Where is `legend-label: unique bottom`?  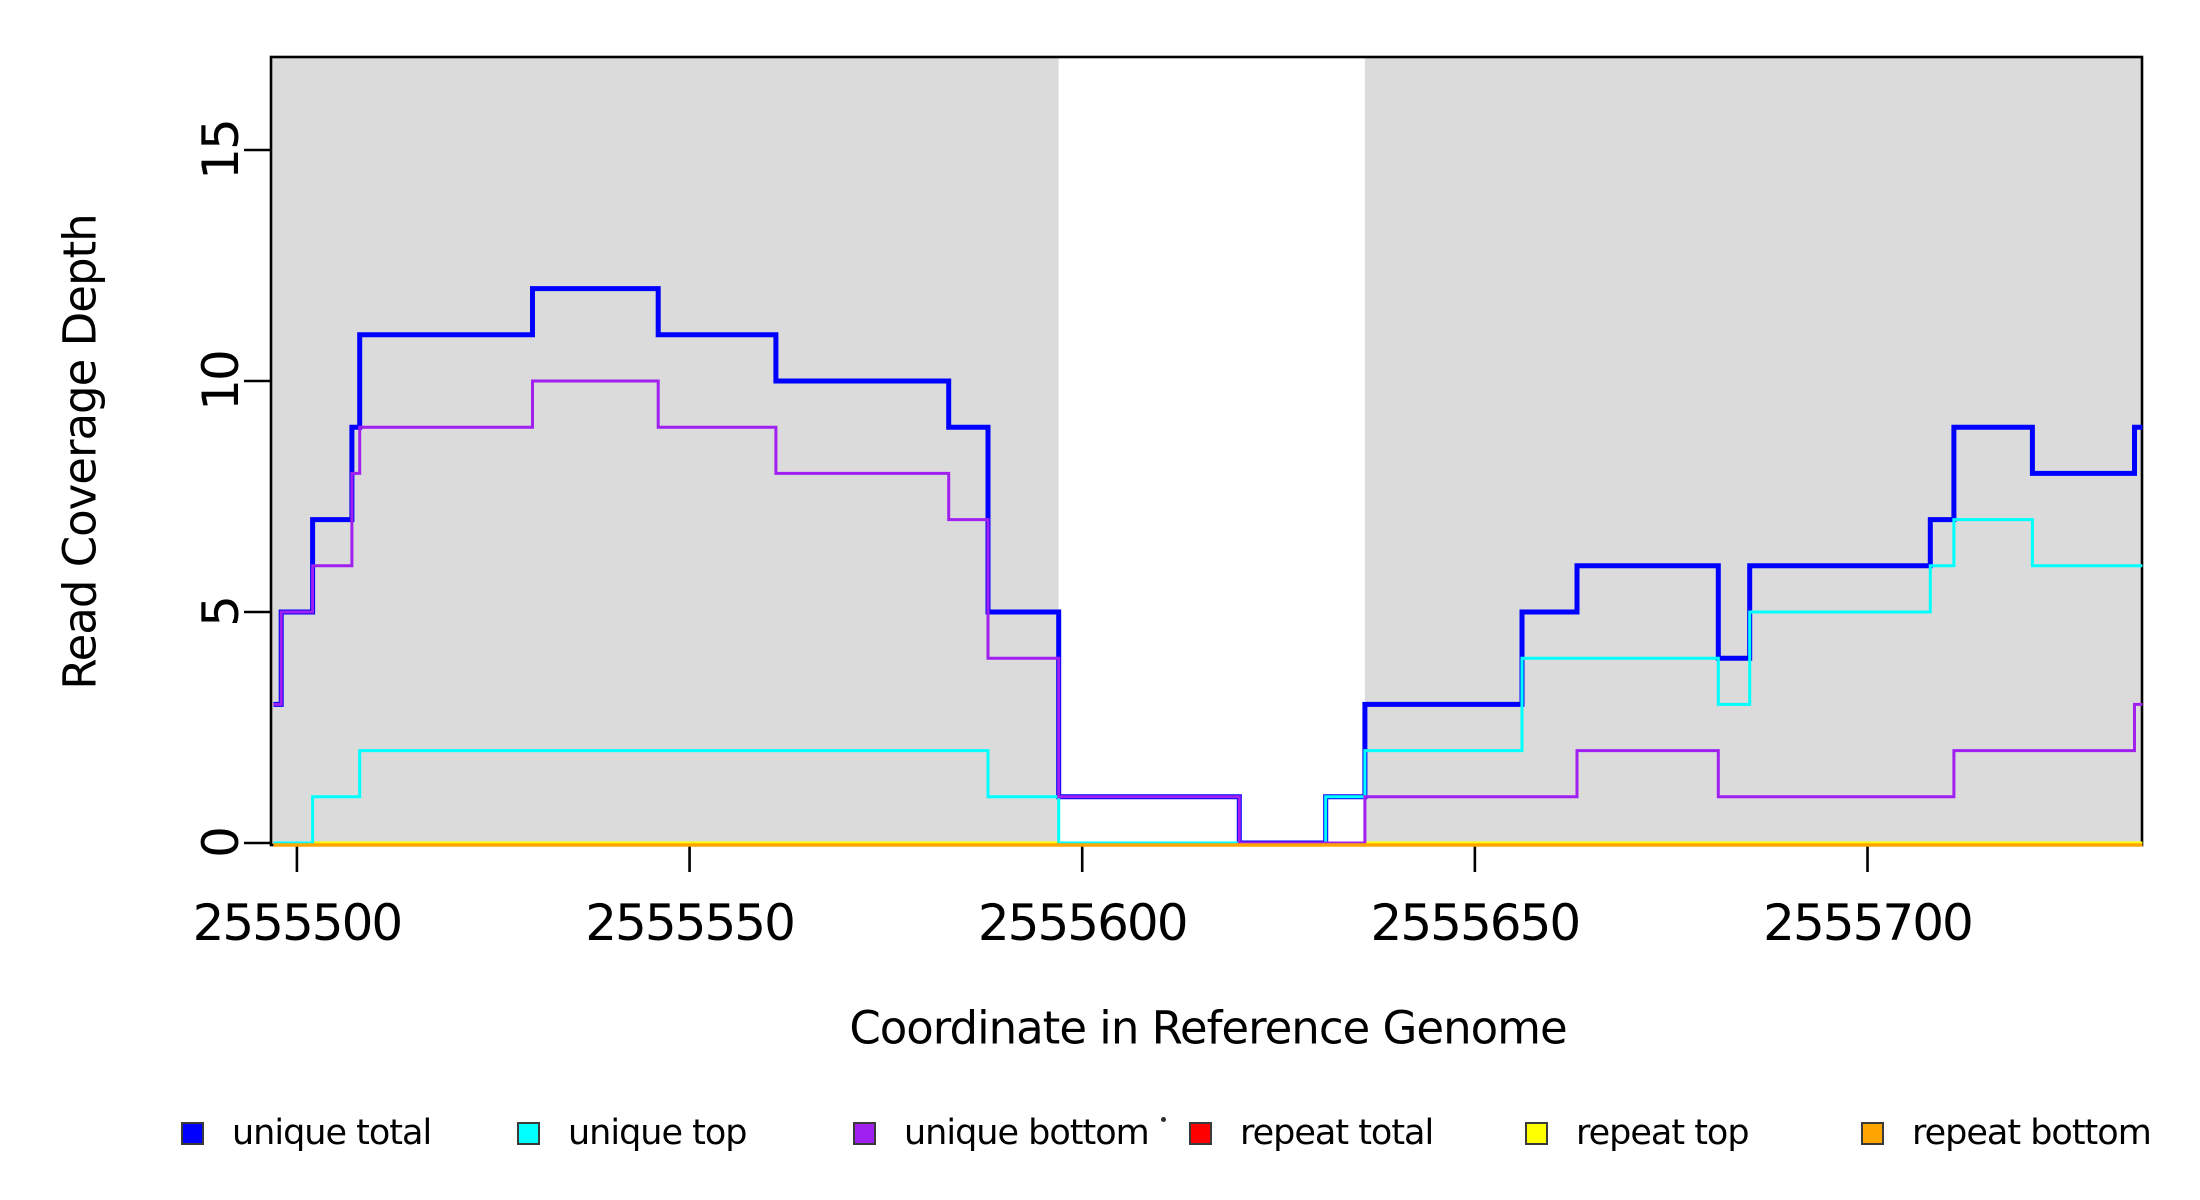
legend-label: unique bottom is located at coordinates (1027, 1133).